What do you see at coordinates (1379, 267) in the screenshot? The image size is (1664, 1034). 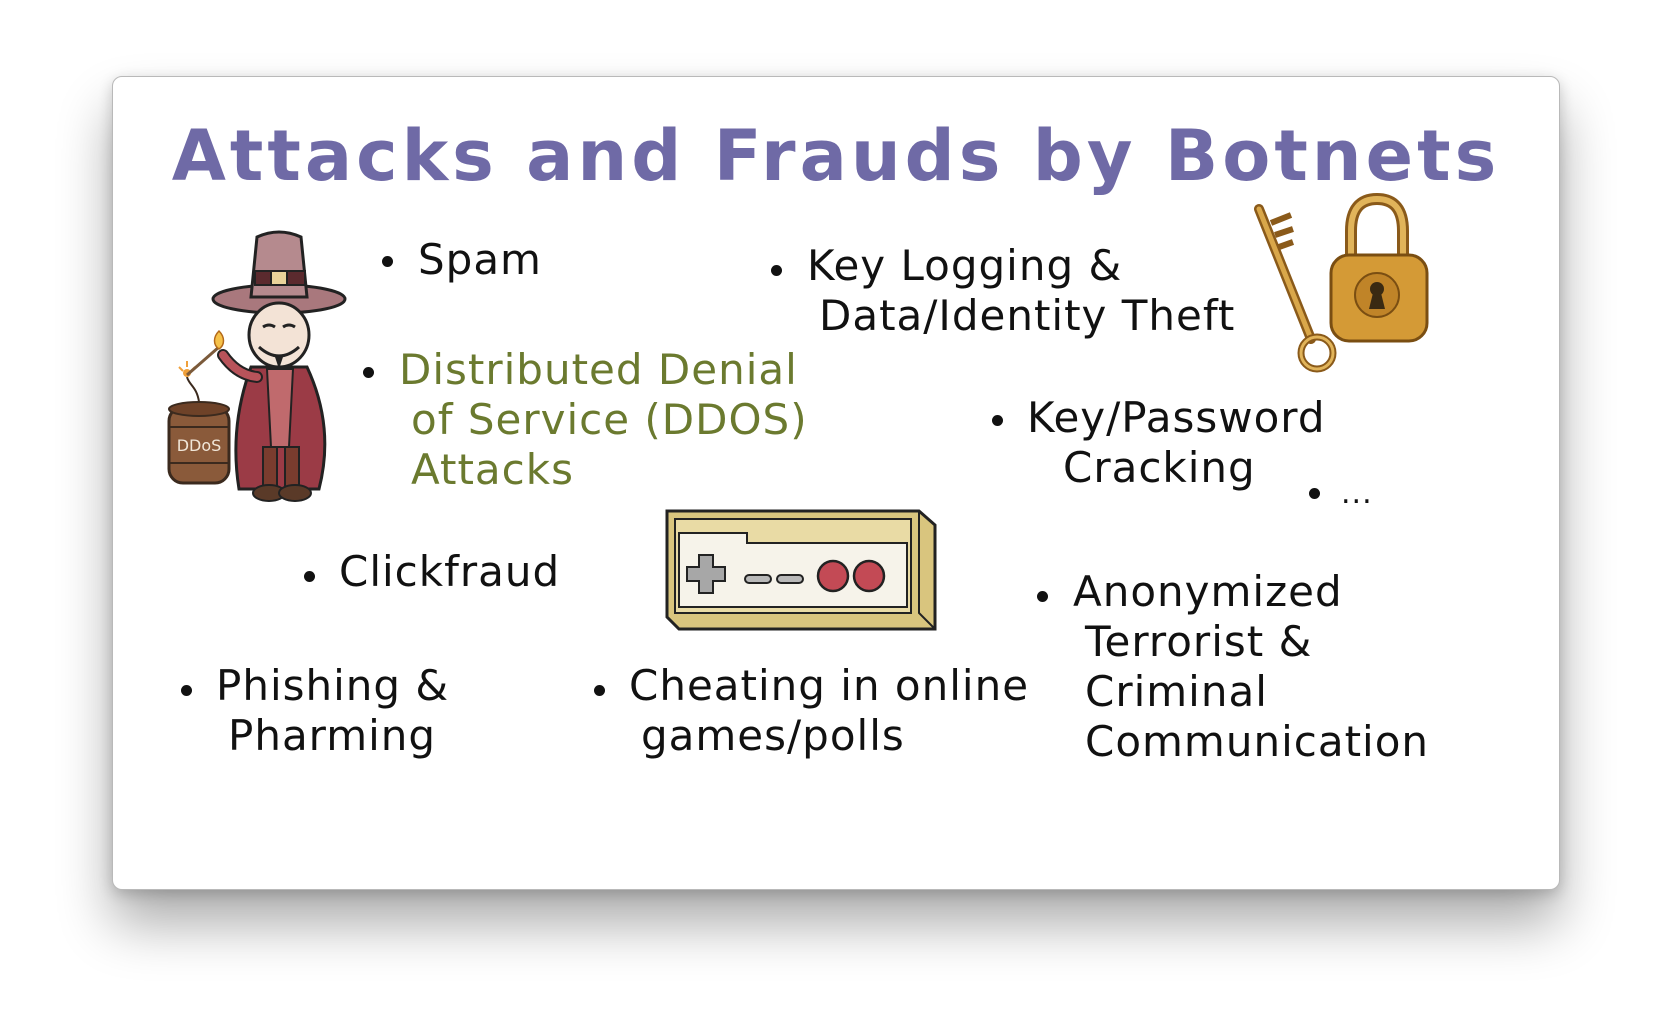 I see `padlock-icon` at bounding box center [1379, 267].